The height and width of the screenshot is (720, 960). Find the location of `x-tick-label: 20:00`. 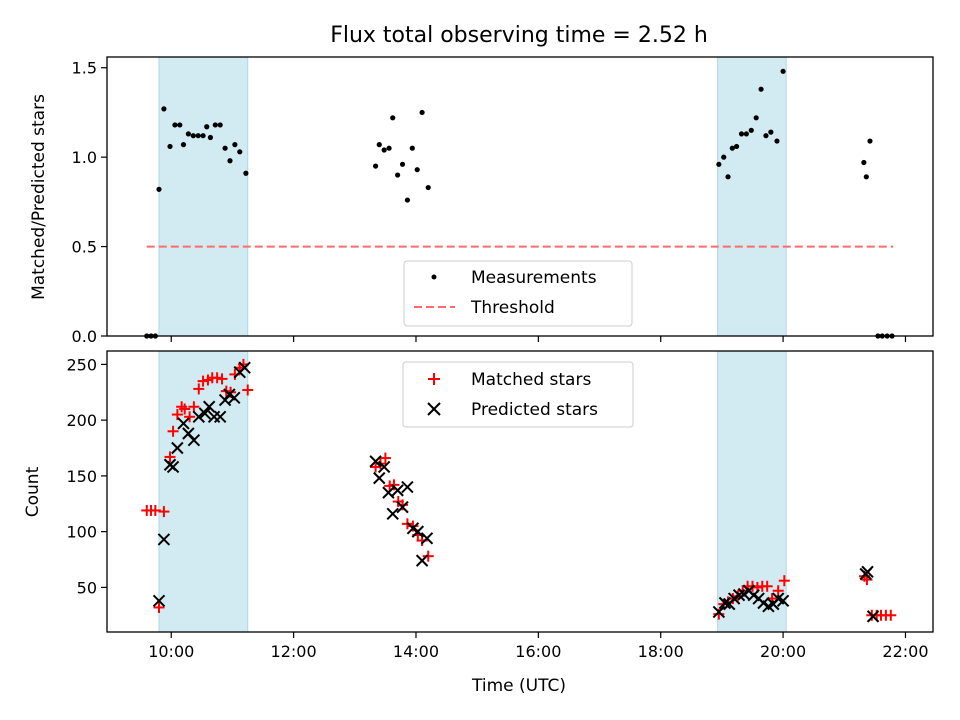

x-tick-label: 20:00 is located at coordinates (783, 651).